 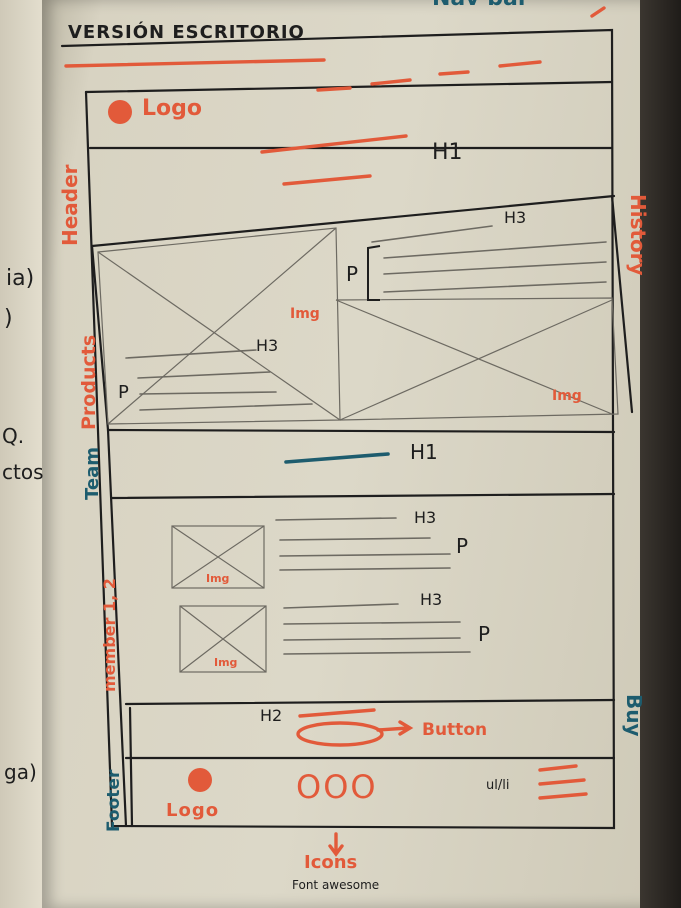 I want to click on team-h1: H1, so click(x=424, y=452).